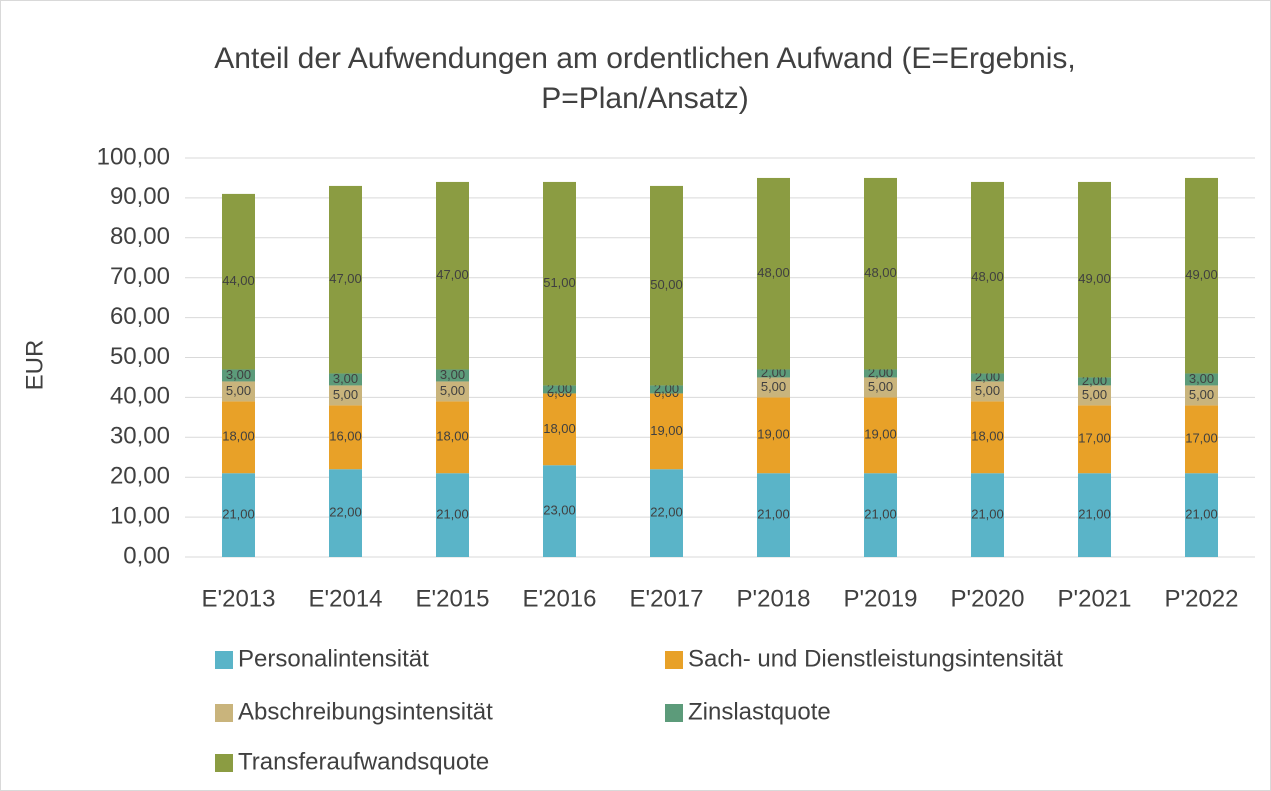  I want to click on data-label: 16,00, so click(345, 436).